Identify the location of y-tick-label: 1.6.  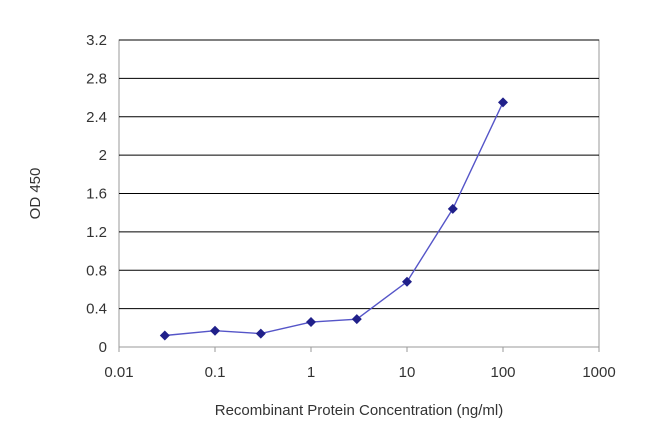
(96, 194).